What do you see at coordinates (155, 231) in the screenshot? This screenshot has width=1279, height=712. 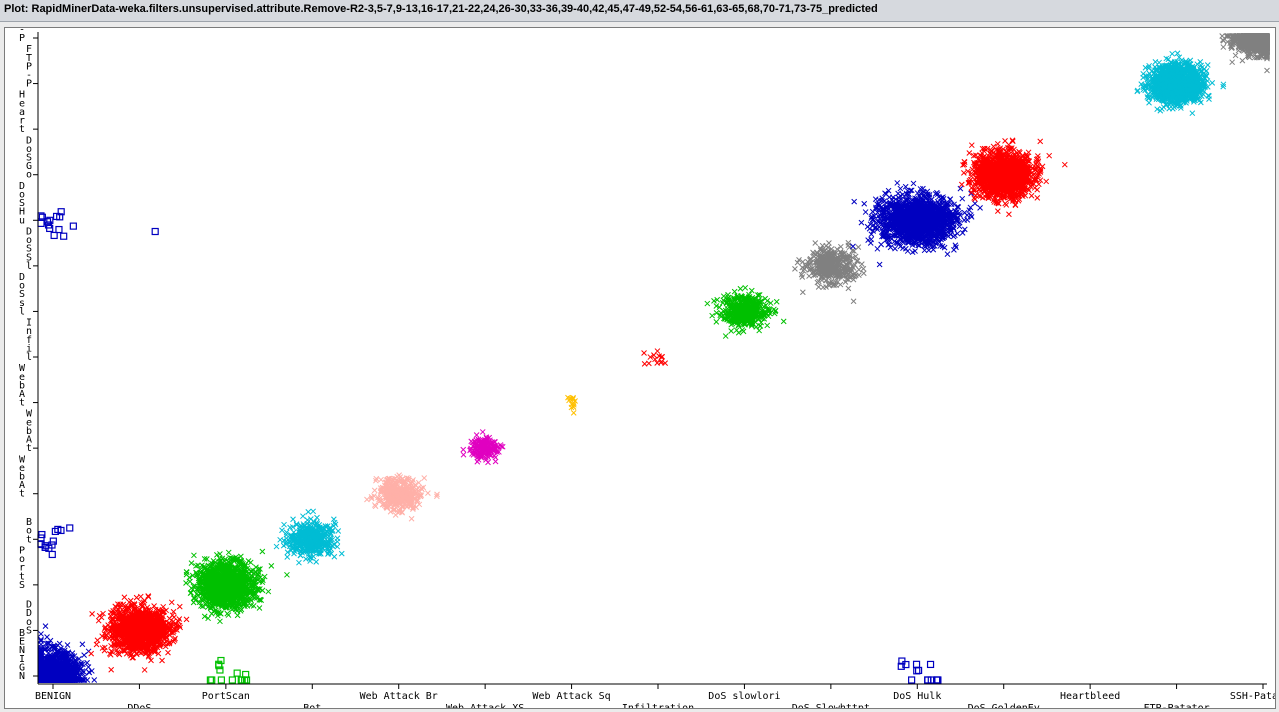 I see `series-ddos-as-dos-hulk` at bounding box center [155, 231].